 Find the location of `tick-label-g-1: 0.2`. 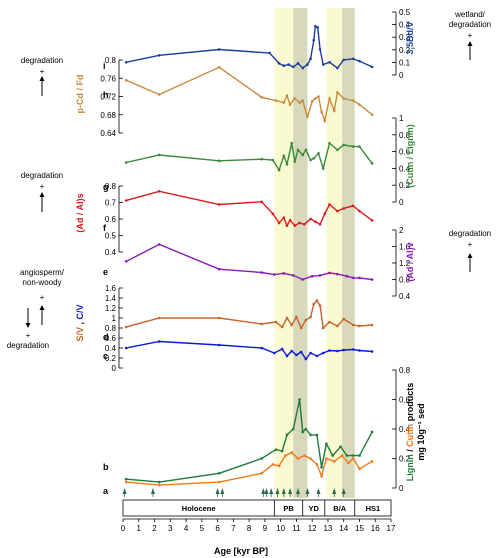

tick-label-g-1: 0.2 is located at coordinates (405, 185).